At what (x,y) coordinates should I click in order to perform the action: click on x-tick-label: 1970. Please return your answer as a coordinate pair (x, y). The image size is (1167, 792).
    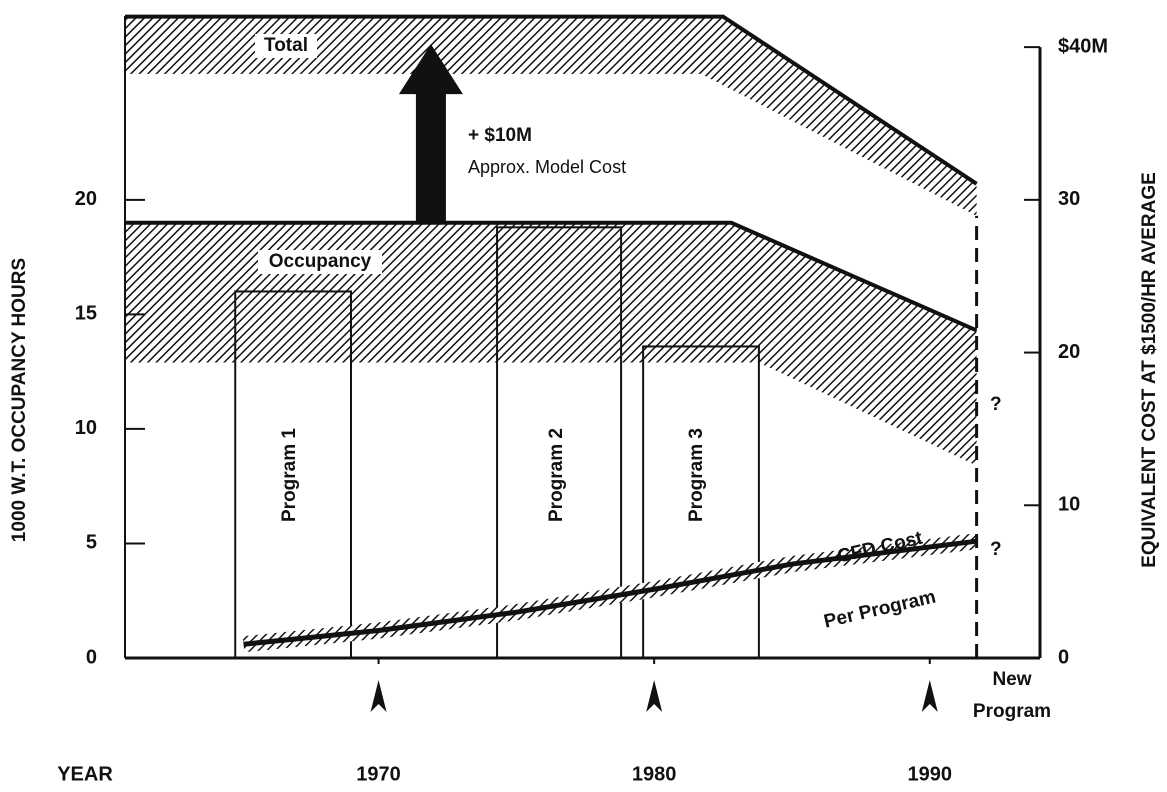
    Looking at the image, I should click on (378, 774).